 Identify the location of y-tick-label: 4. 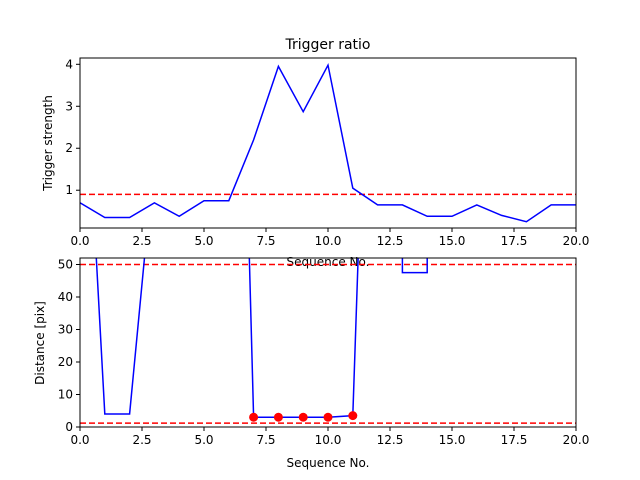
(69, 64).